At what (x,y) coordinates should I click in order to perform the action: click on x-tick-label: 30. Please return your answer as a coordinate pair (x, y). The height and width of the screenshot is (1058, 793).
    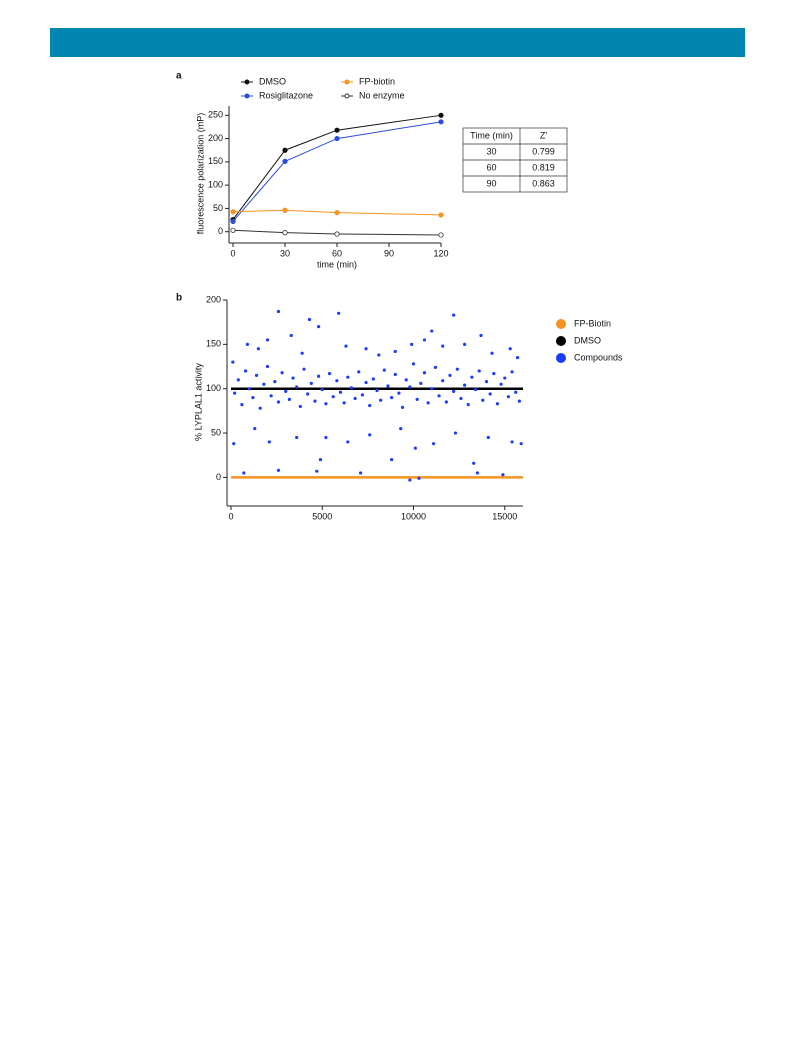
    Looking at the image, I should click on (285, 253).